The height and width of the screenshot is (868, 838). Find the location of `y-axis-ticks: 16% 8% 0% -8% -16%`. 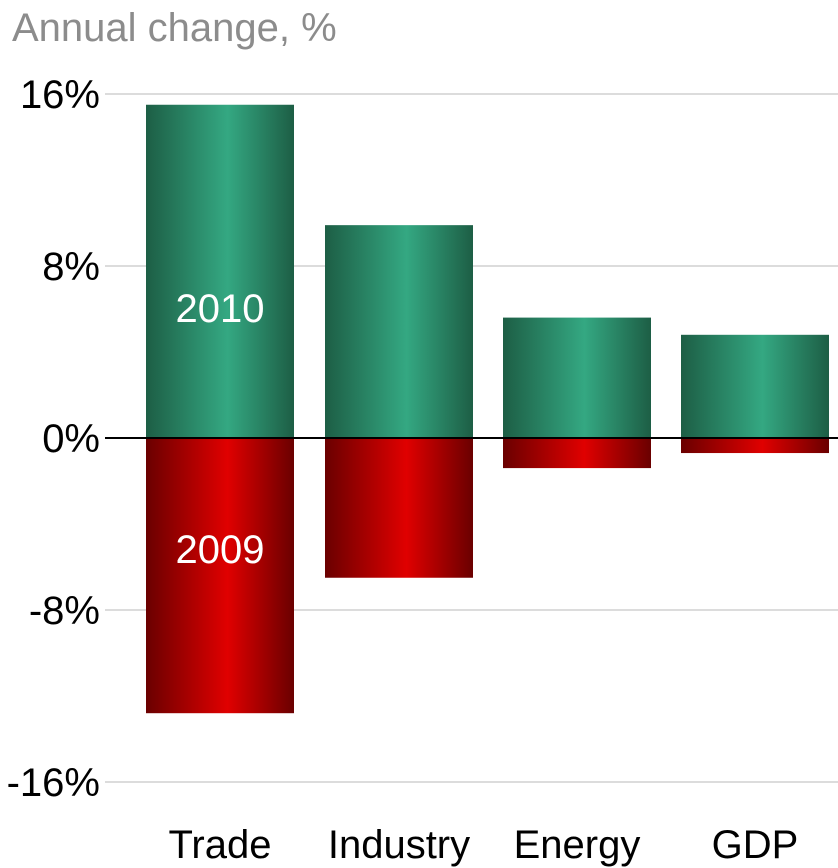

y-axis-ticks: 16% 8% 0% -8% -16% is located at coordinates (53, 439).